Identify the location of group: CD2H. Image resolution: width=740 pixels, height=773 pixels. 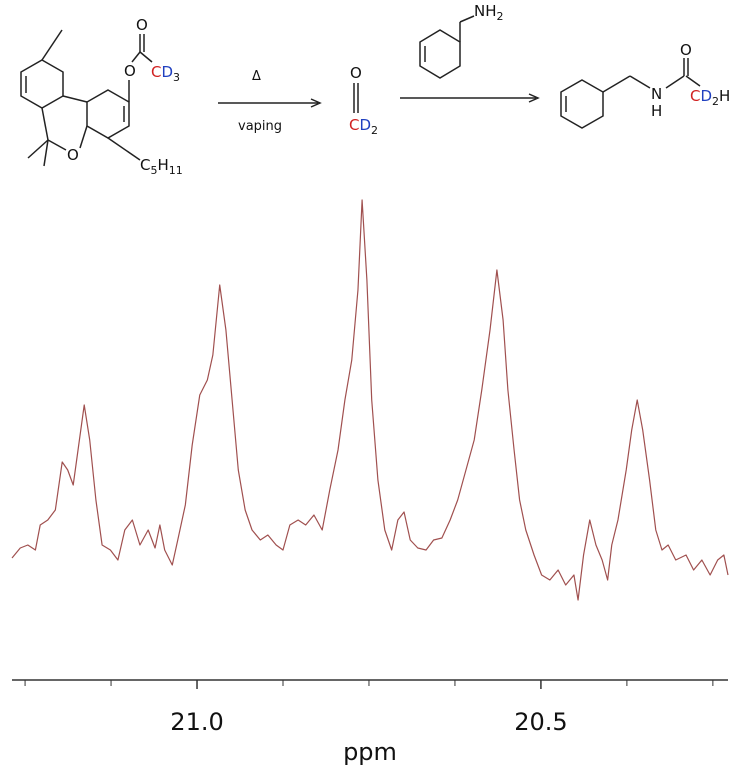
(710, 97).